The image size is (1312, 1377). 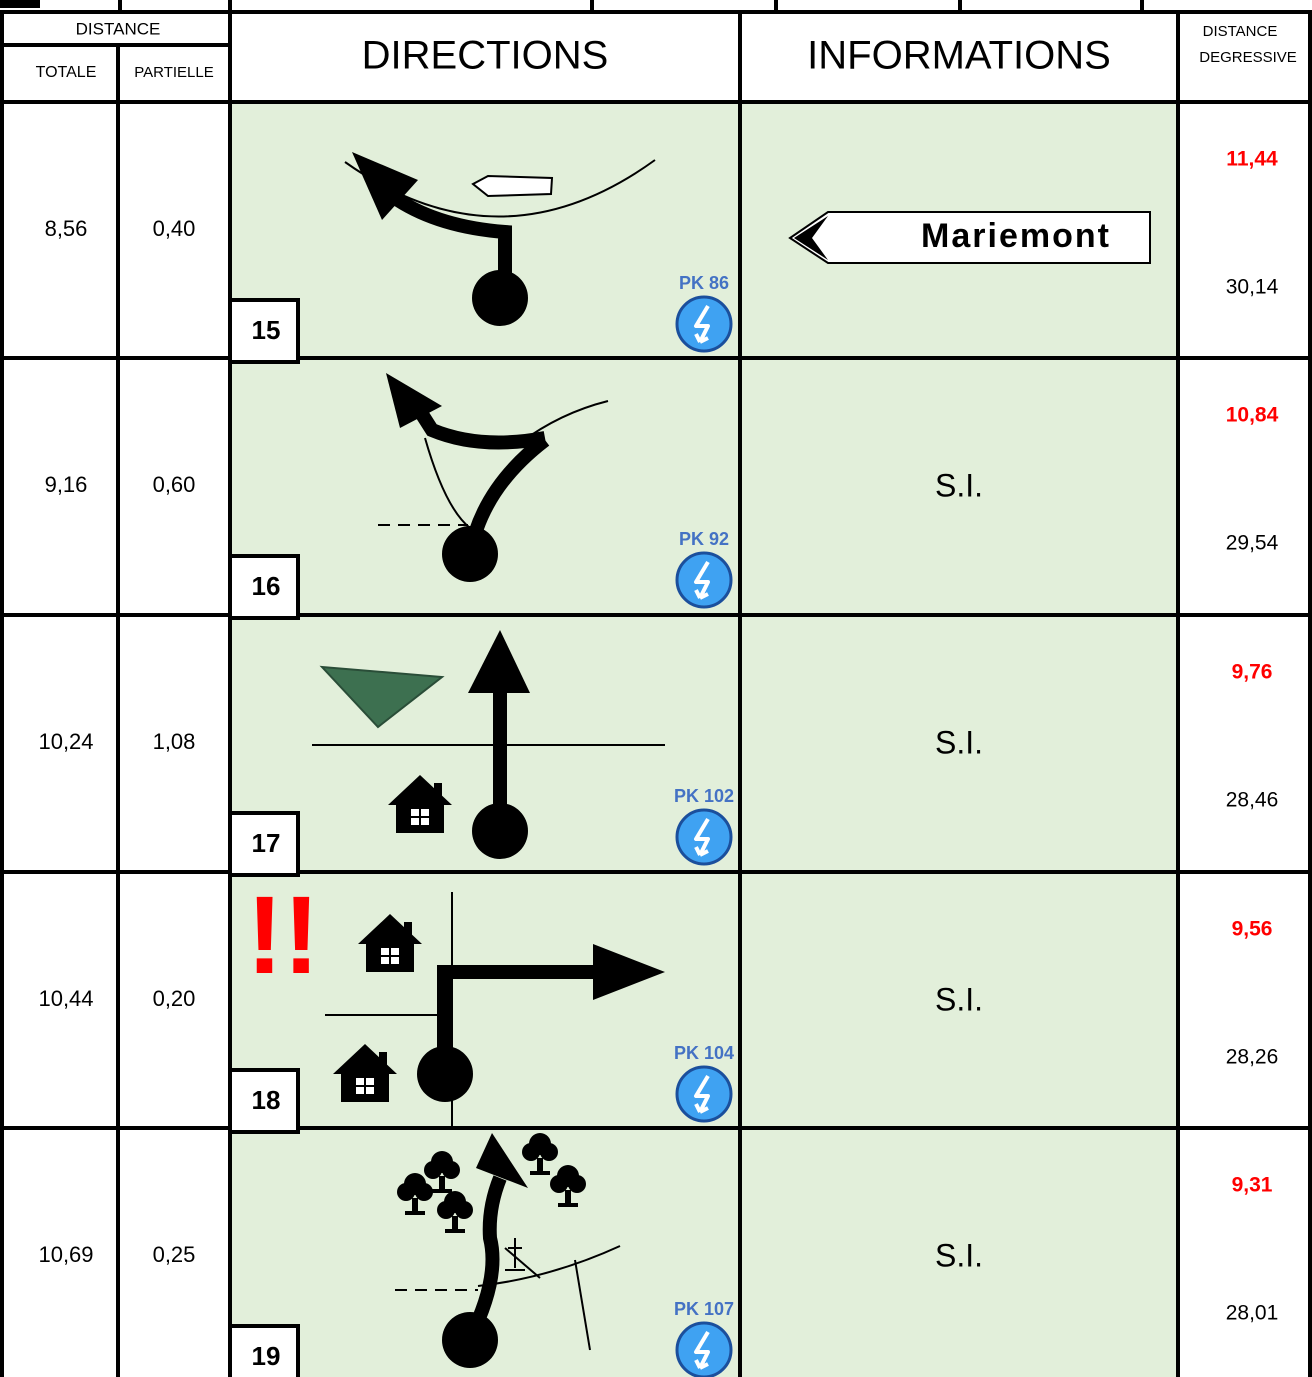 I want to click on sign-chevron, so click(x=811, y=238).